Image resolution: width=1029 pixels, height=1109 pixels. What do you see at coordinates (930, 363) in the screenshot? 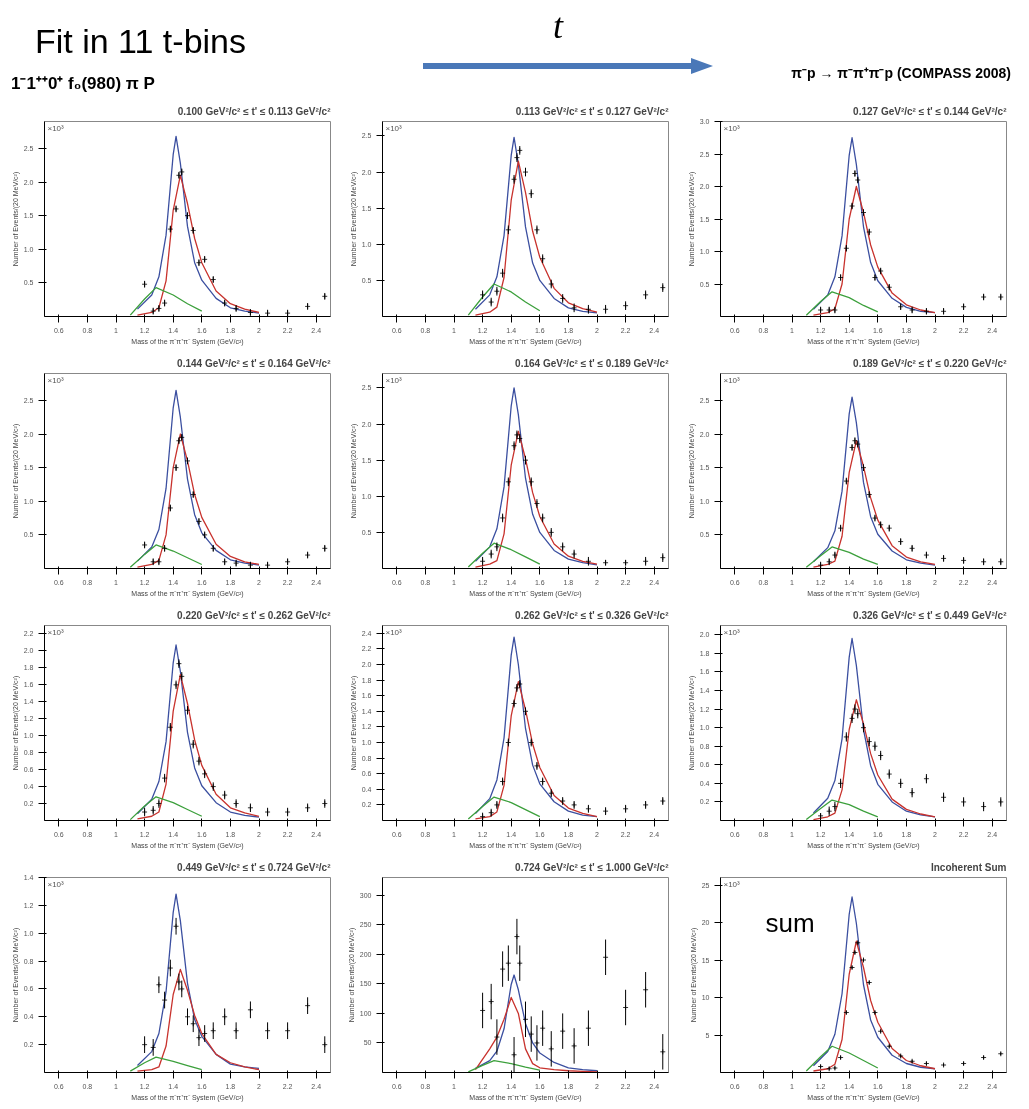
I see `chart-title: 0.189 GeV²/c² ≤ t' ≤ 0.220 GeV²/c²` at bounding box center [930, 363].